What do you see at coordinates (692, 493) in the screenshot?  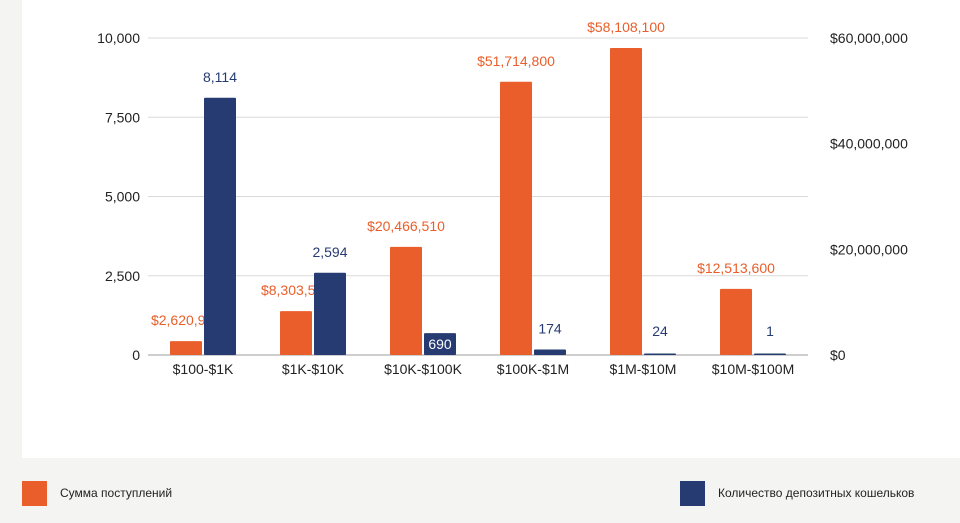 I see `legend-swatch-count` at bounding box center [692, 493].